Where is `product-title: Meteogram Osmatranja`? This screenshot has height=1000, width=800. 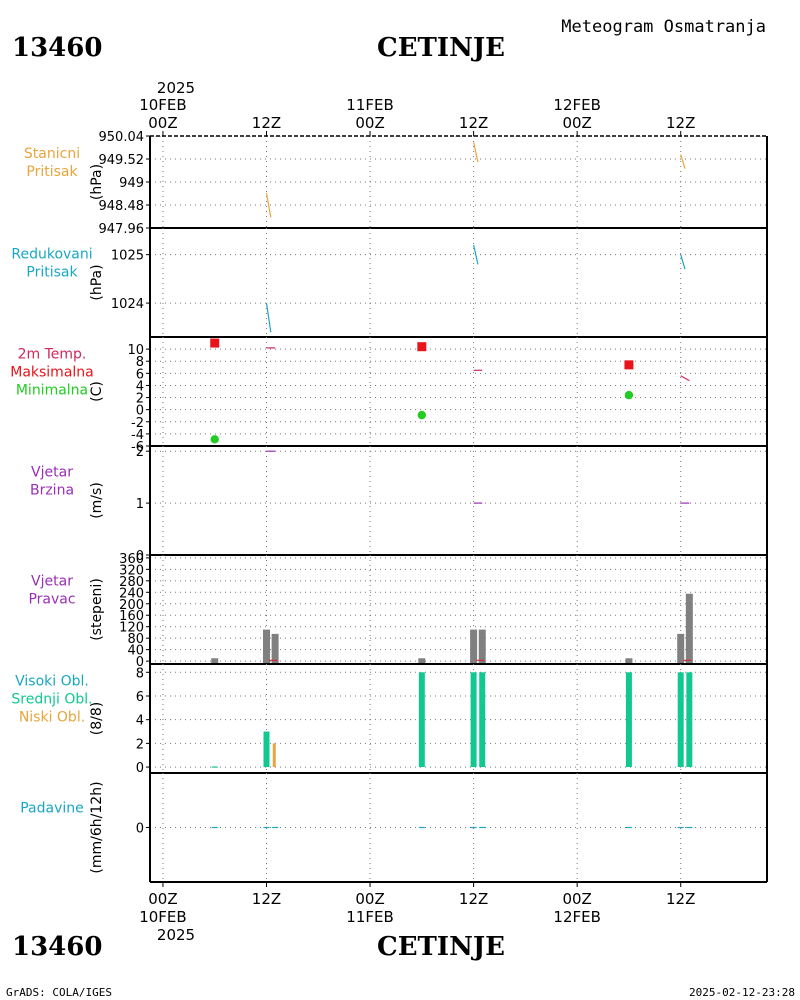 product-title: Meteogram Osmatranja is located at coordinates (663, 27).